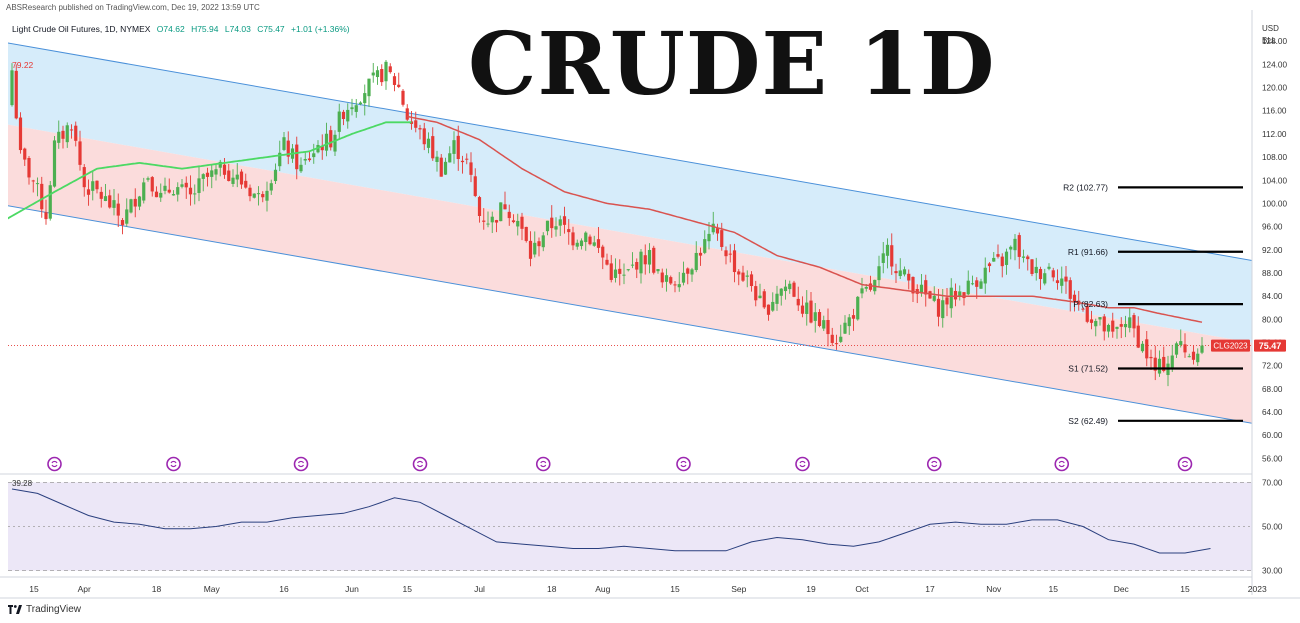  Describe the element at coordinates (1272, 571) in the screenshot. I see `rsi-tick-label: 30.00` at that location.